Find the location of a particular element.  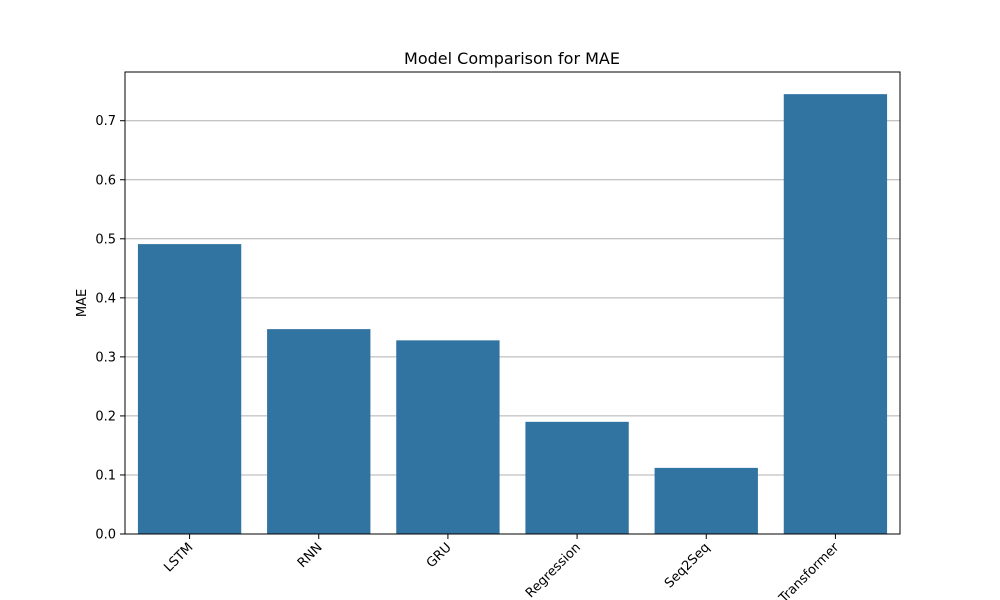

x-tick-label: RNN is located at coordinates (310, 555).